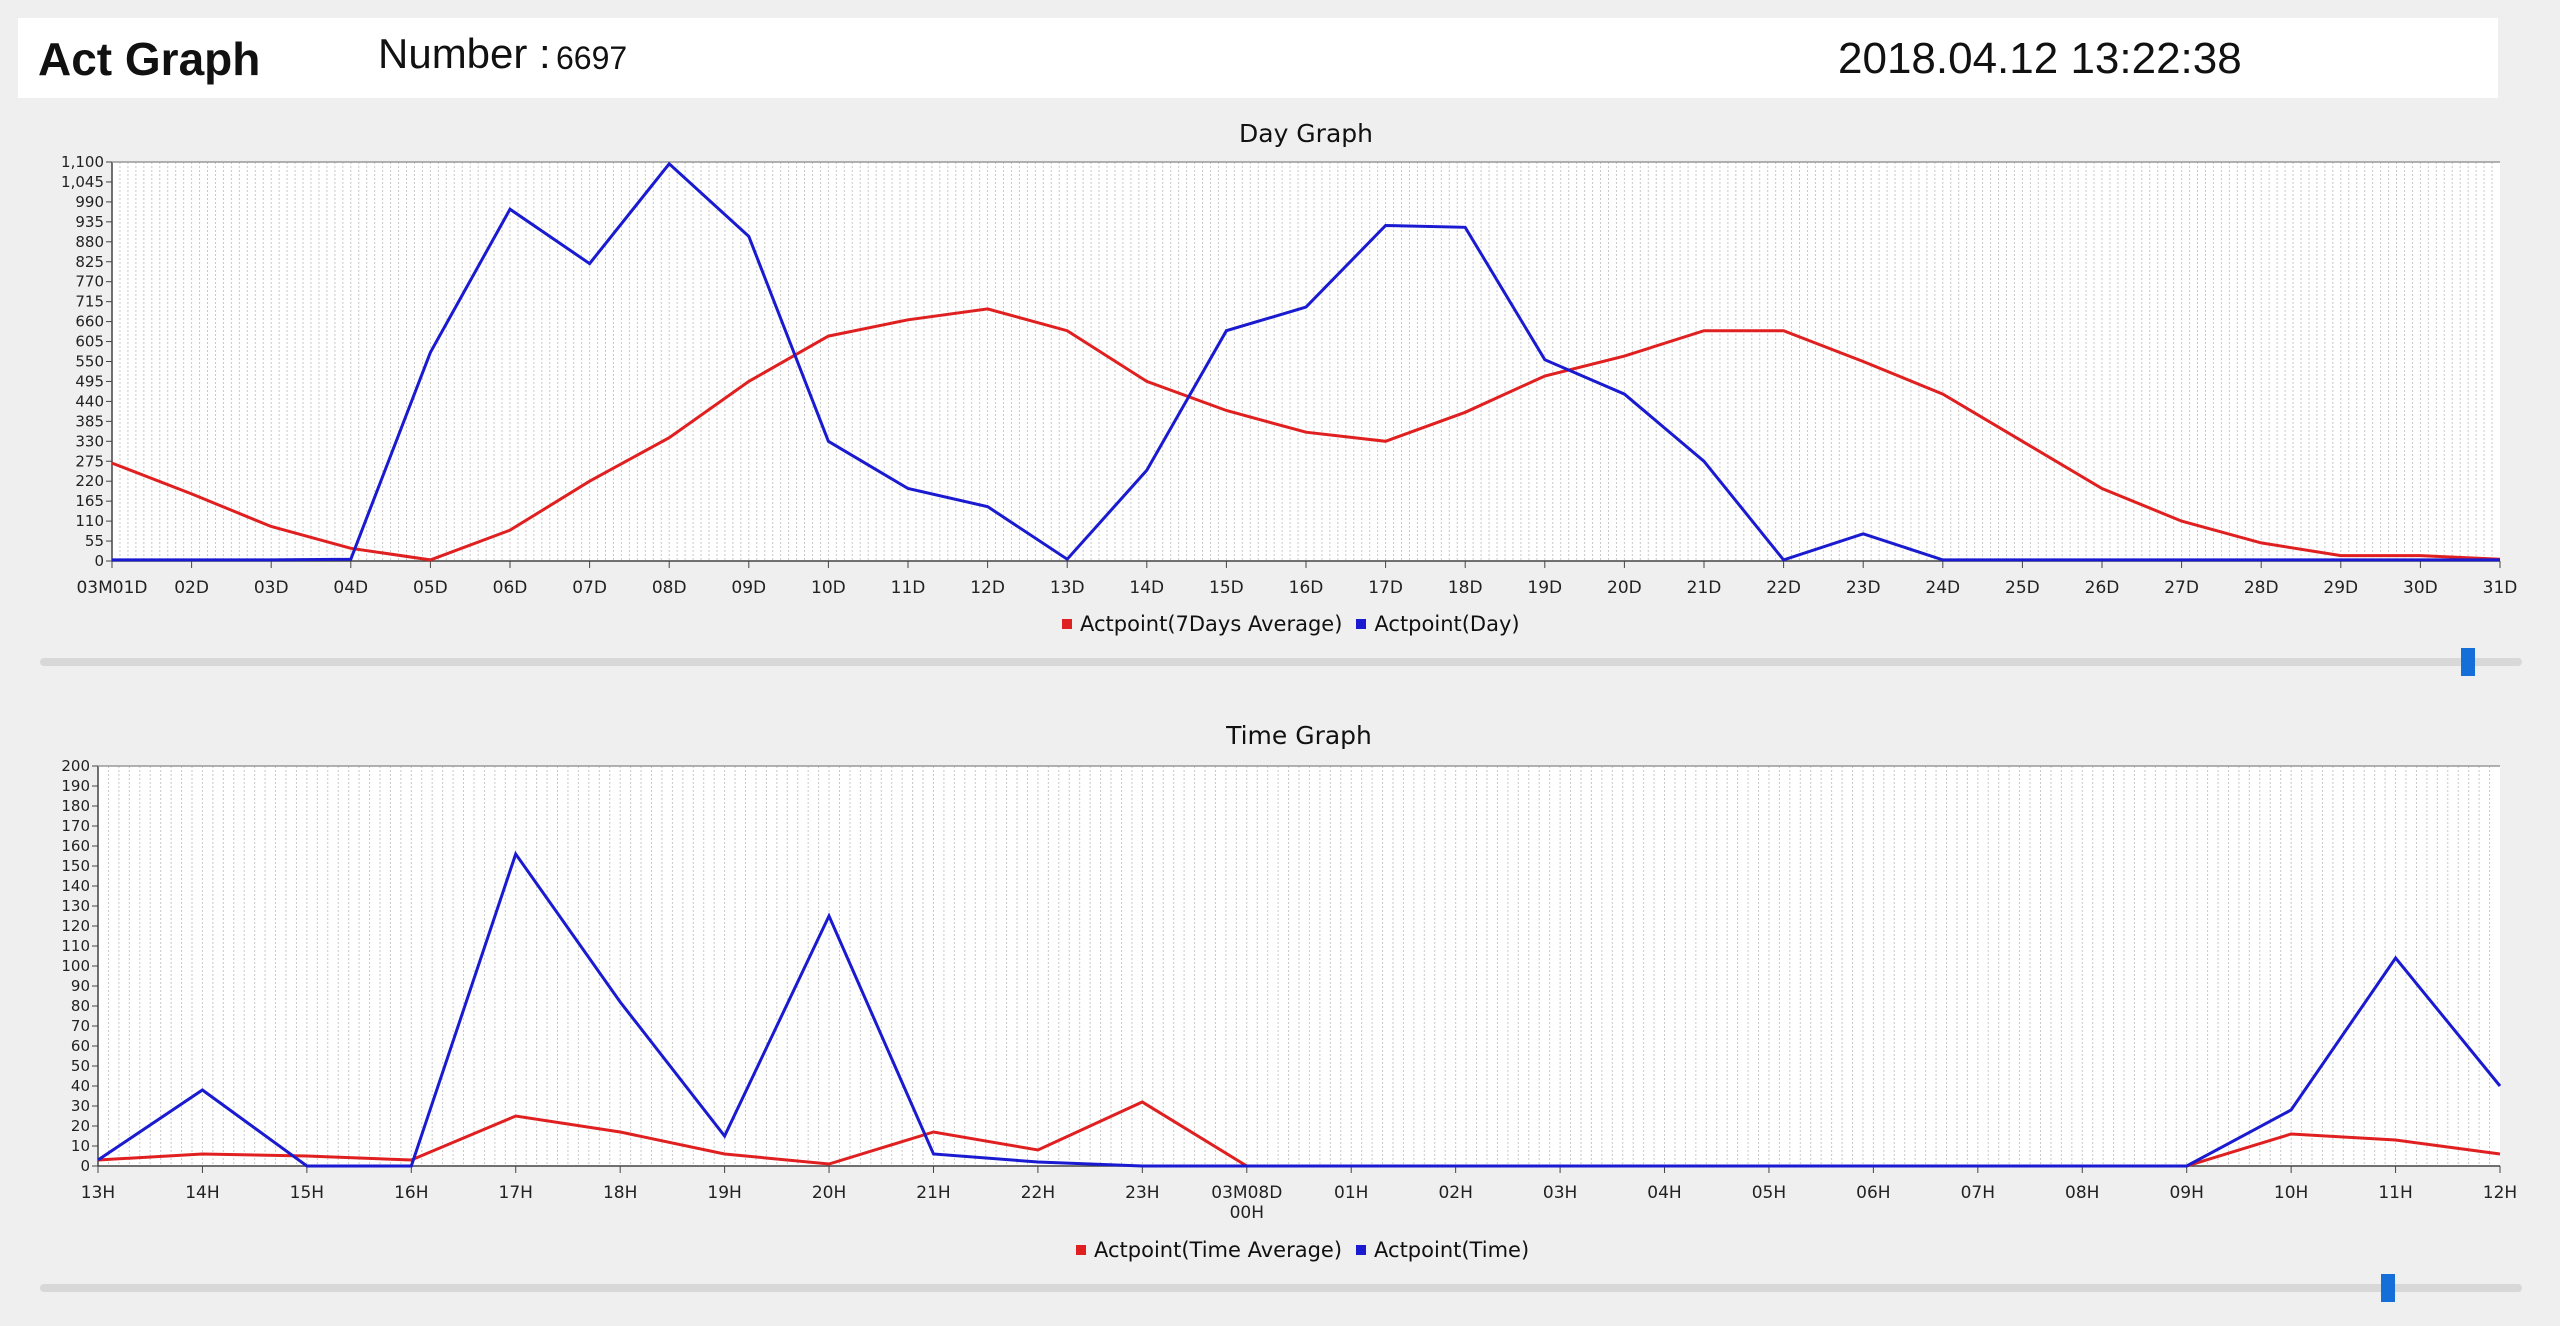 Image resolution: width=2560 pixels, height=1326 pixels. I want to click on x-tick-label: 17D, so click(1385, 588).